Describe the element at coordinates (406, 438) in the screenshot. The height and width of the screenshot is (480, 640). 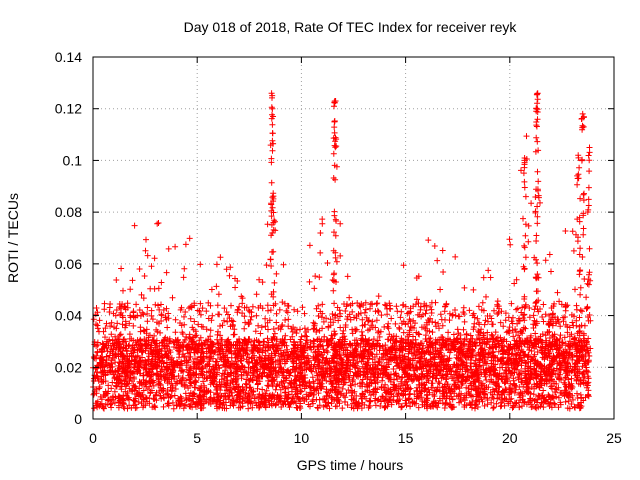
I see `x-tick-label: 15` at that location.